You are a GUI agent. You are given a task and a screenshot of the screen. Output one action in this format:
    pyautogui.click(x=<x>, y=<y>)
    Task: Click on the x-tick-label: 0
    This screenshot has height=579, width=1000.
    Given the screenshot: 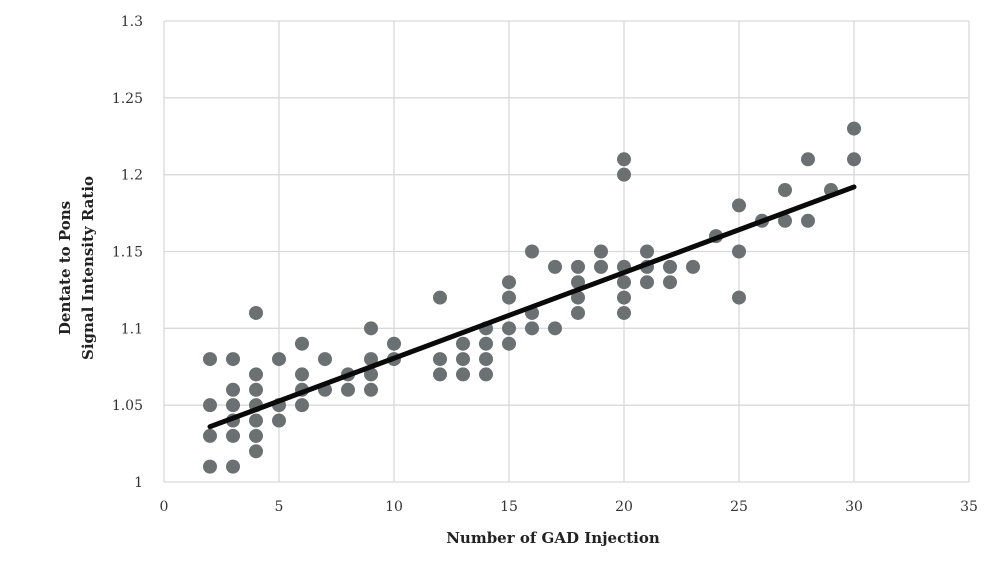 What is the action you would take?
    pyautogui.click(x=164, y=507)
    